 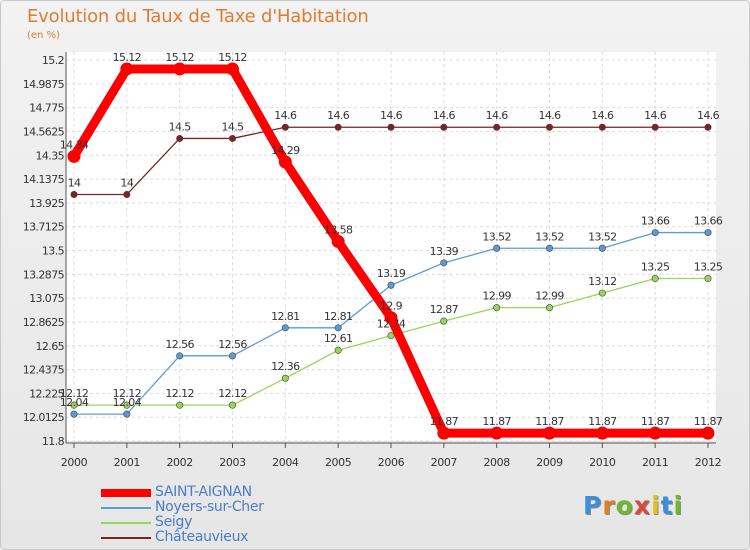 What do you see at coordinates (44, 179) in the screenshot?
I see `y-tick-label: 14.1375` at bounding box center [44, 179].